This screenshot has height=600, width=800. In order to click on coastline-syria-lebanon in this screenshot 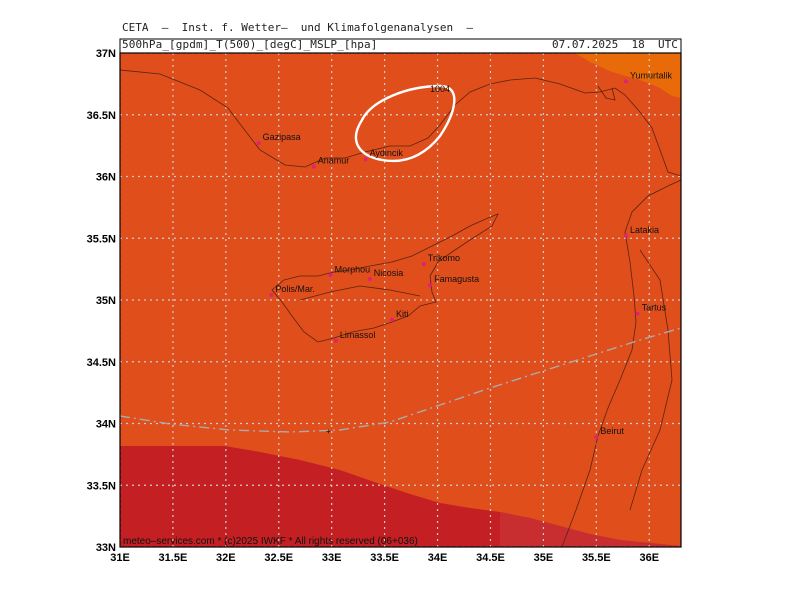, I will do `click(621, 363)`.